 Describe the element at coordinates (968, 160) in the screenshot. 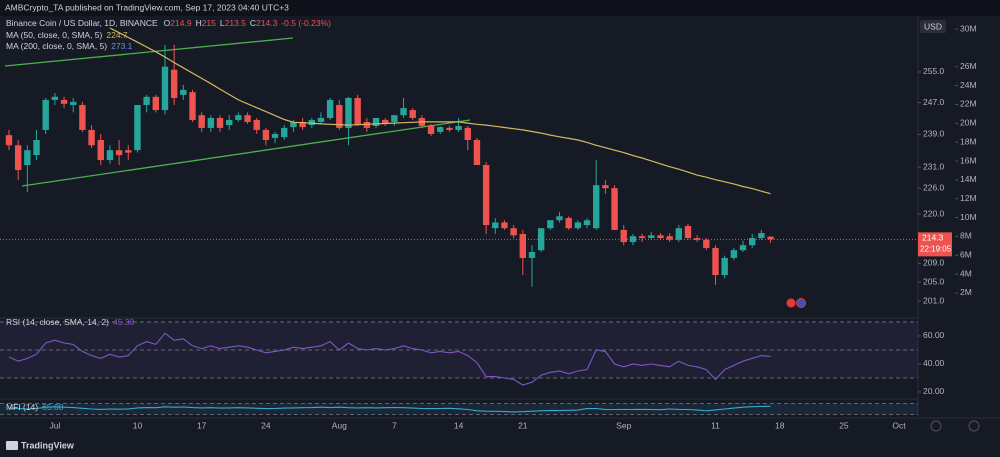

I see `y2-tick-label: 16M` at that location.